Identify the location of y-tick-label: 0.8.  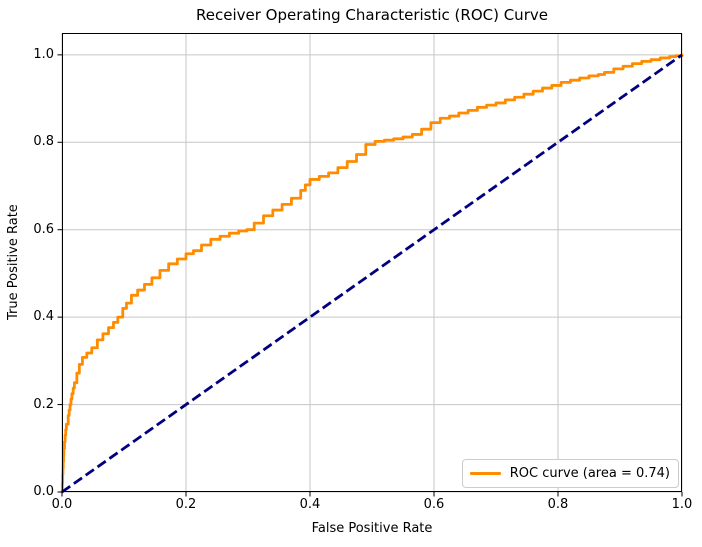
(43, 142).